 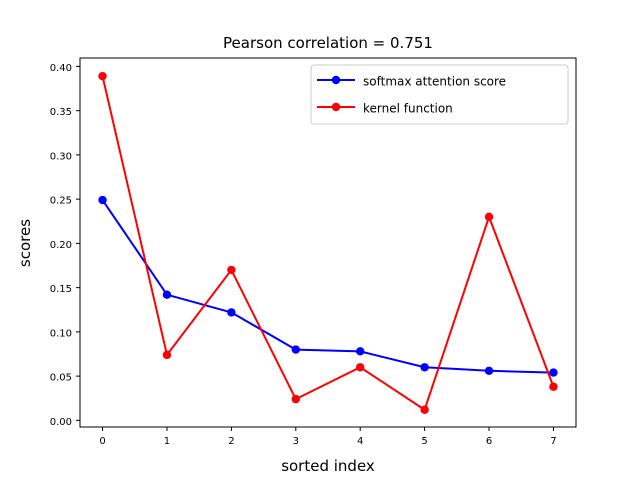 What do you see at coordinates (61, 68) in the screenshot?
I see `y-tick-label: 0.40` at bounding box center [61, 68].